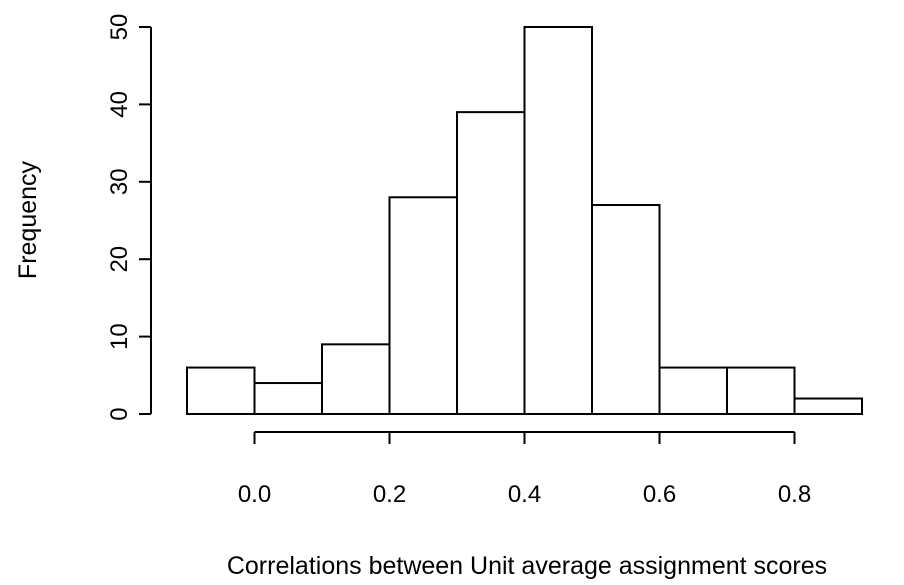  I want to click on y-tick-label: 0, so click(119, 413).